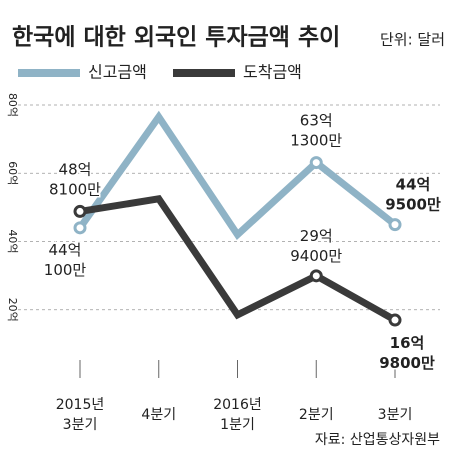 The height and width of the screenshot is (461, 450). I want to click on chart-title: 한국에 대한 외국인 투자금액 추이, so click(176, 38).